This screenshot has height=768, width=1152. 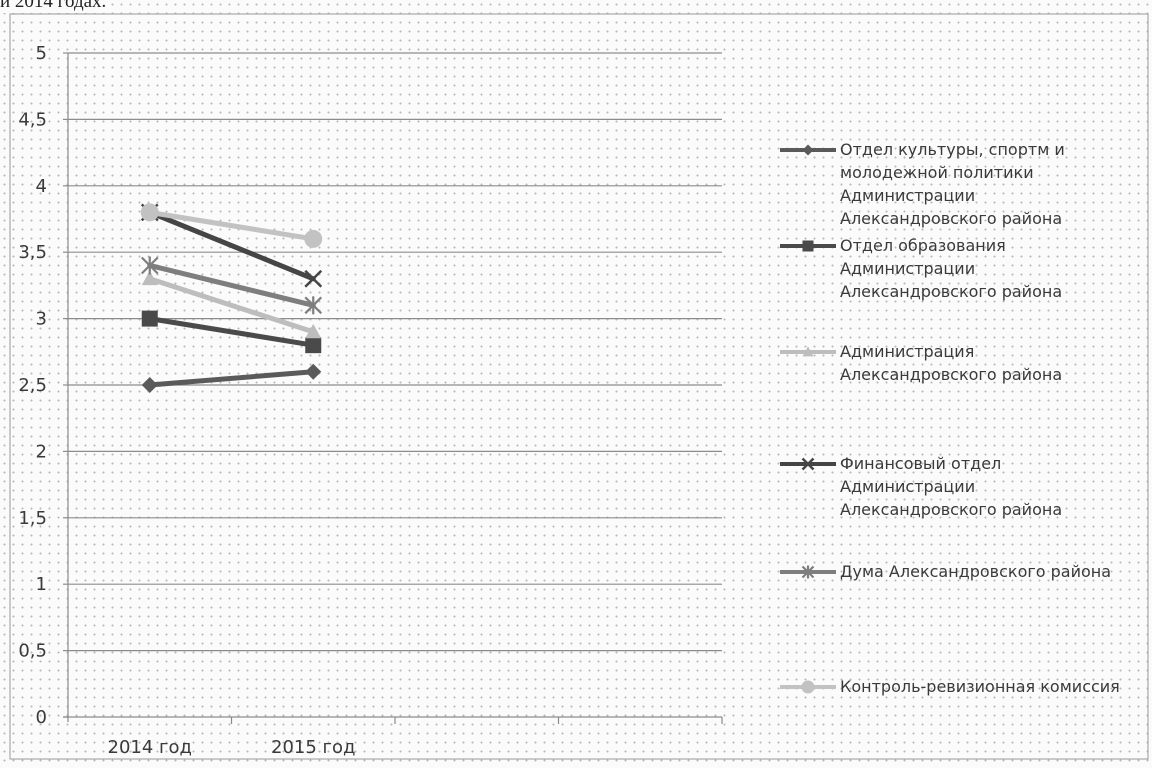 I want to click on x-tick-label: 2014 год, so click(x=150, y=747).